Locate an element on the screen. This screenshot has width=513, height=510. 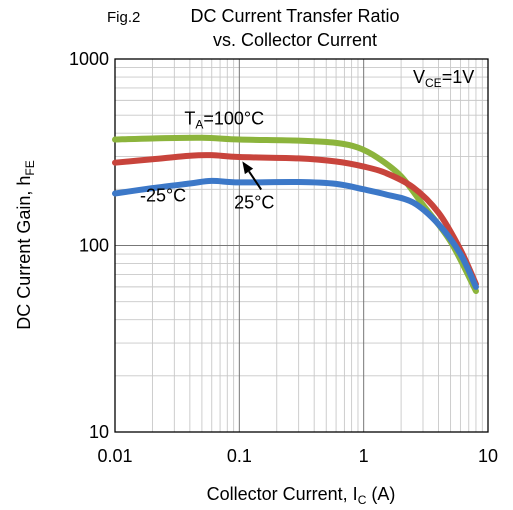
x-tick-label: 0.1 is located at coordinates (239, 456).